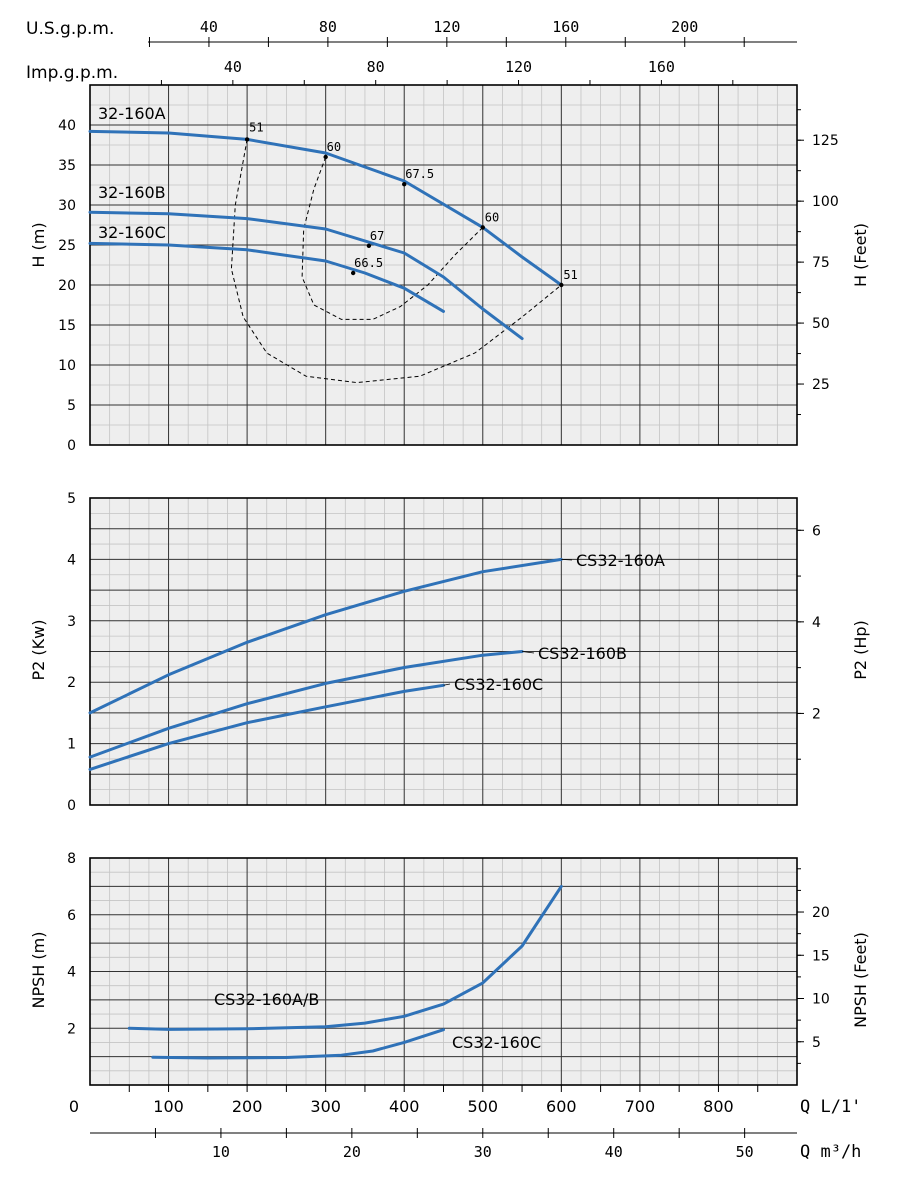 Image resolution: width=908 pixels, height=1199 pixels. What do you see at coordinates (71, 859) in the screenshot?
I see `npsh-y-tick-label: 8` at bounding box center [71, 859].